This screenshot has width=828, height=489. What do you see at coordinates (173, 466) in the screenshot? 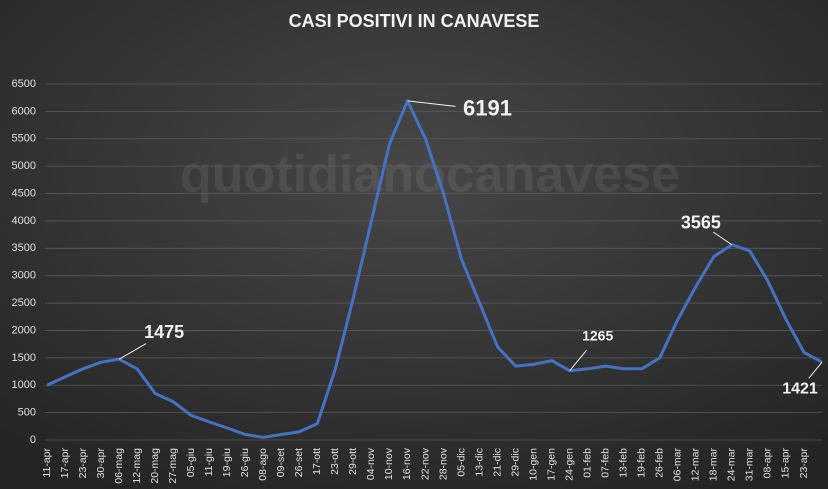
I see `x-tick-label: 27-mag` at bounding box center [173, 466].